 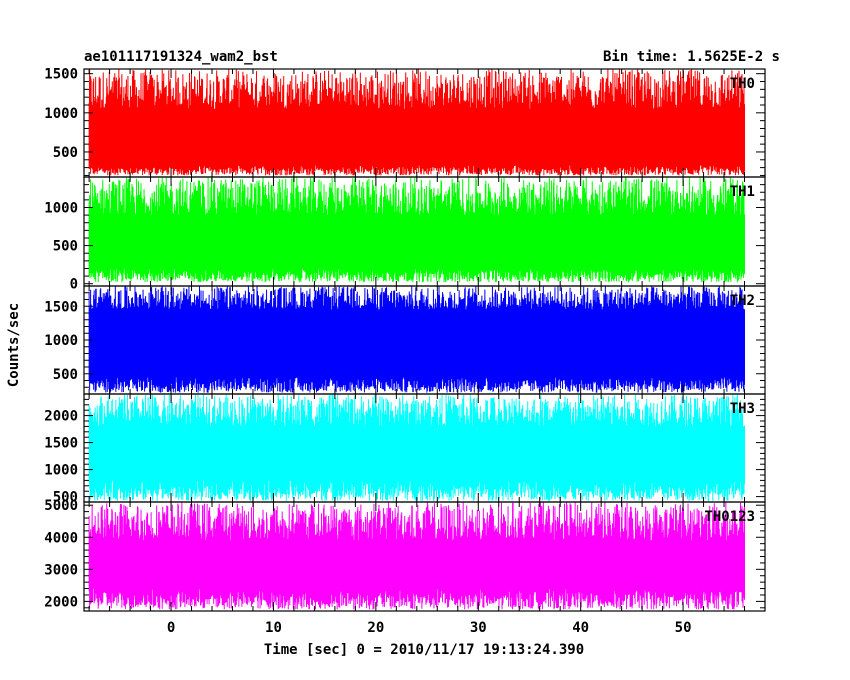 What do you see at coordinates (580, 628) in the screenshot?
I see `x-tick-label: 40` at bounding box center [580, 628].